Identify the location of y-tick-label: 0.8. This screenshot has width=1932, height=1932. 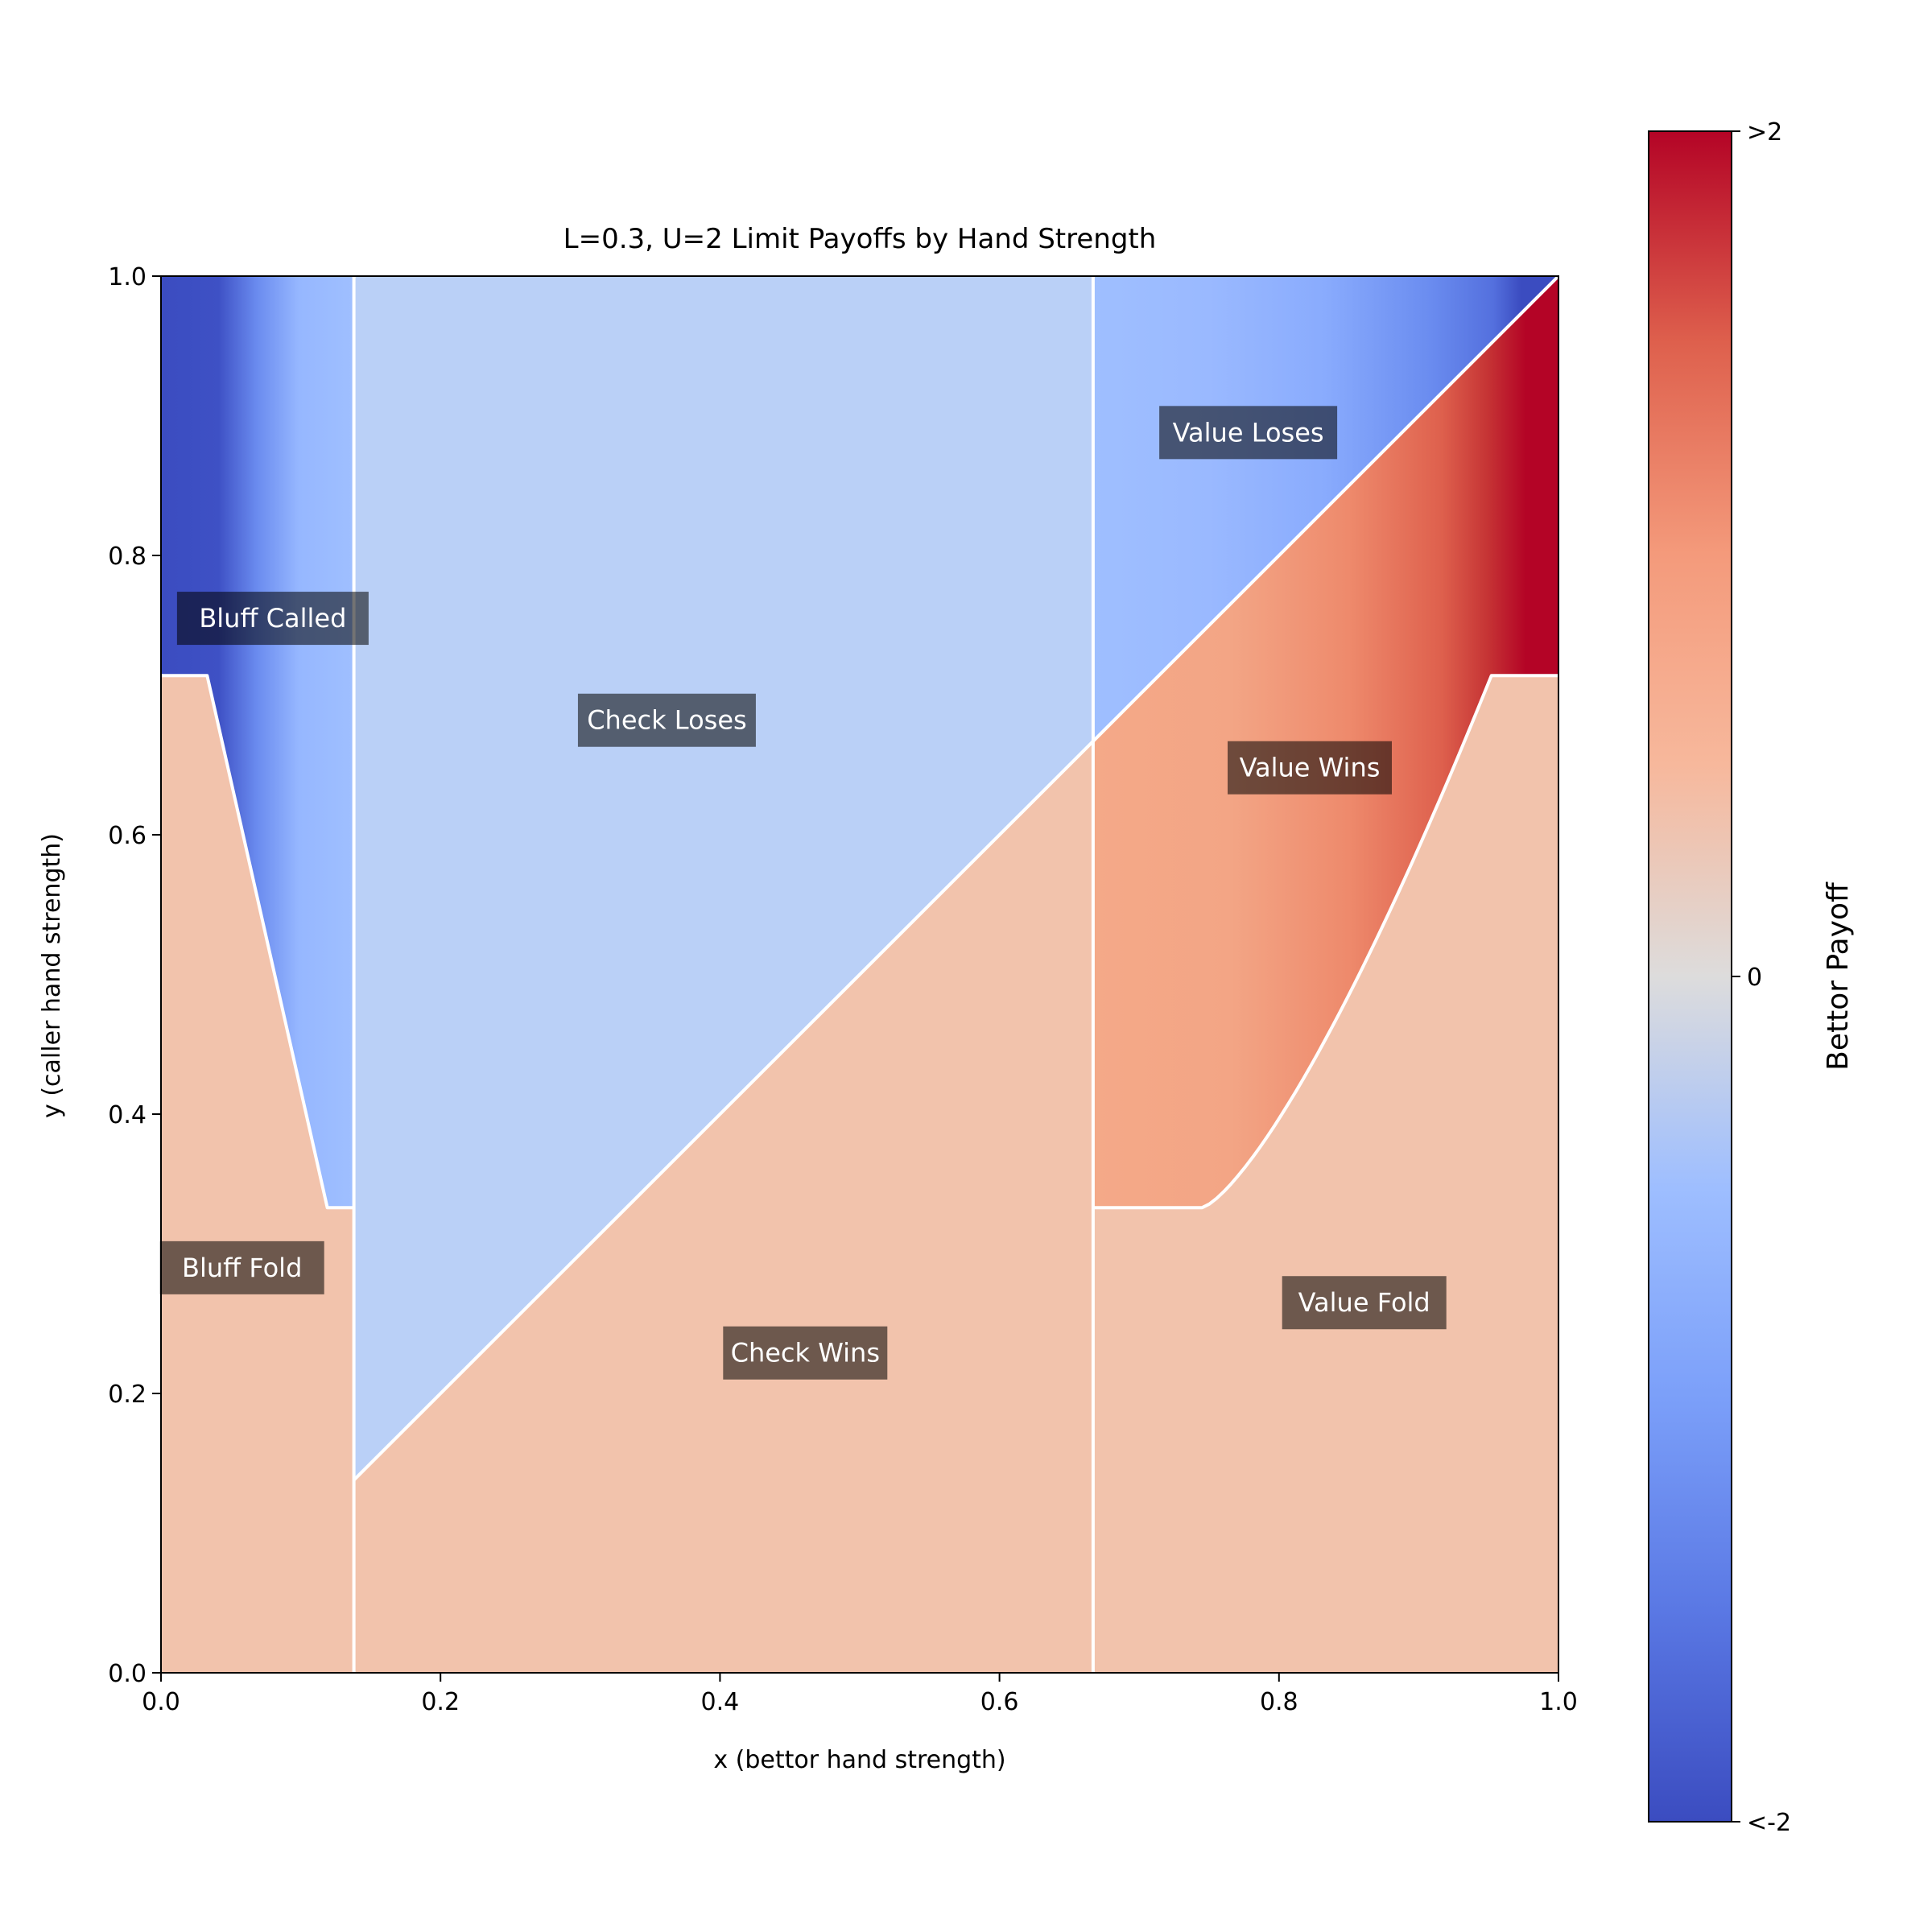
(127, 557).